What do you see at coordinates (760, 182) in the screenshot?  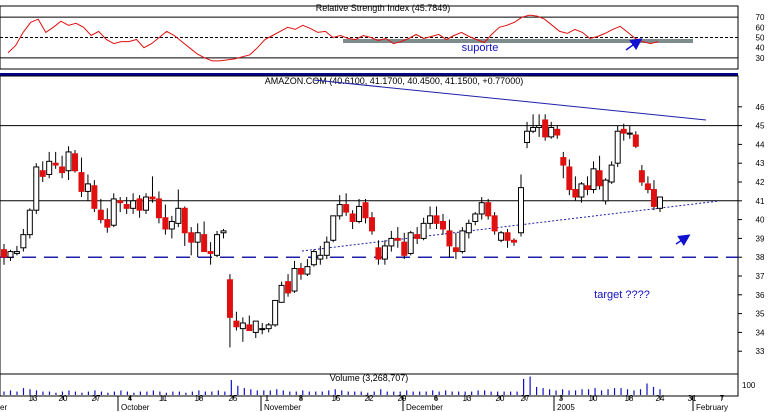 I see `price-tick-label: 42` at bounding box center [760, 182].